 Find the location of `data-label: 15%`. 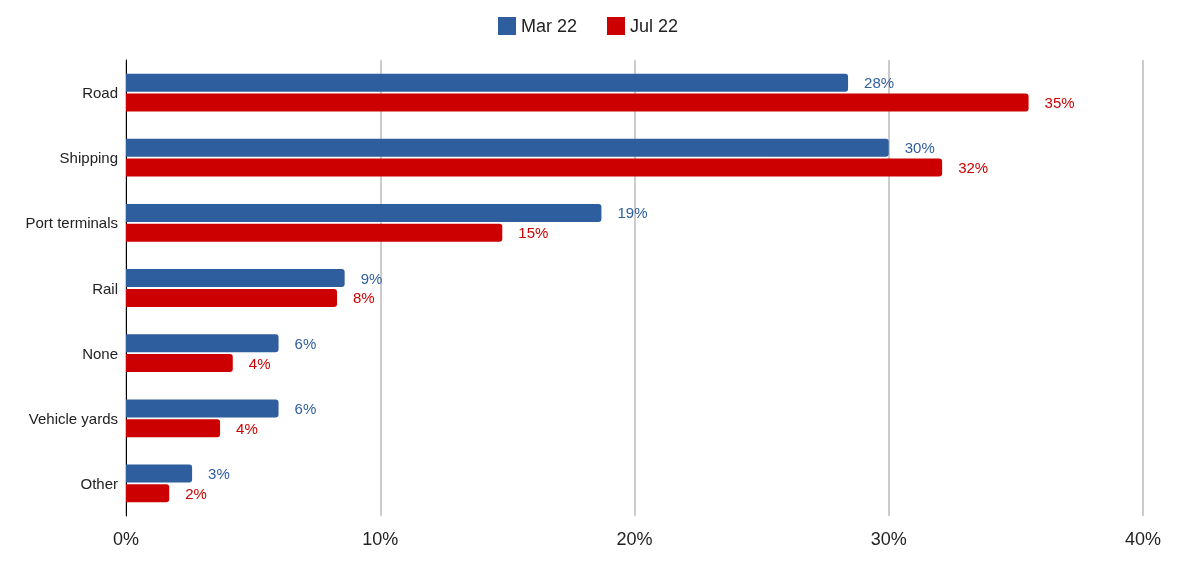

data-label: 15% is located at coordinates (533, 233).